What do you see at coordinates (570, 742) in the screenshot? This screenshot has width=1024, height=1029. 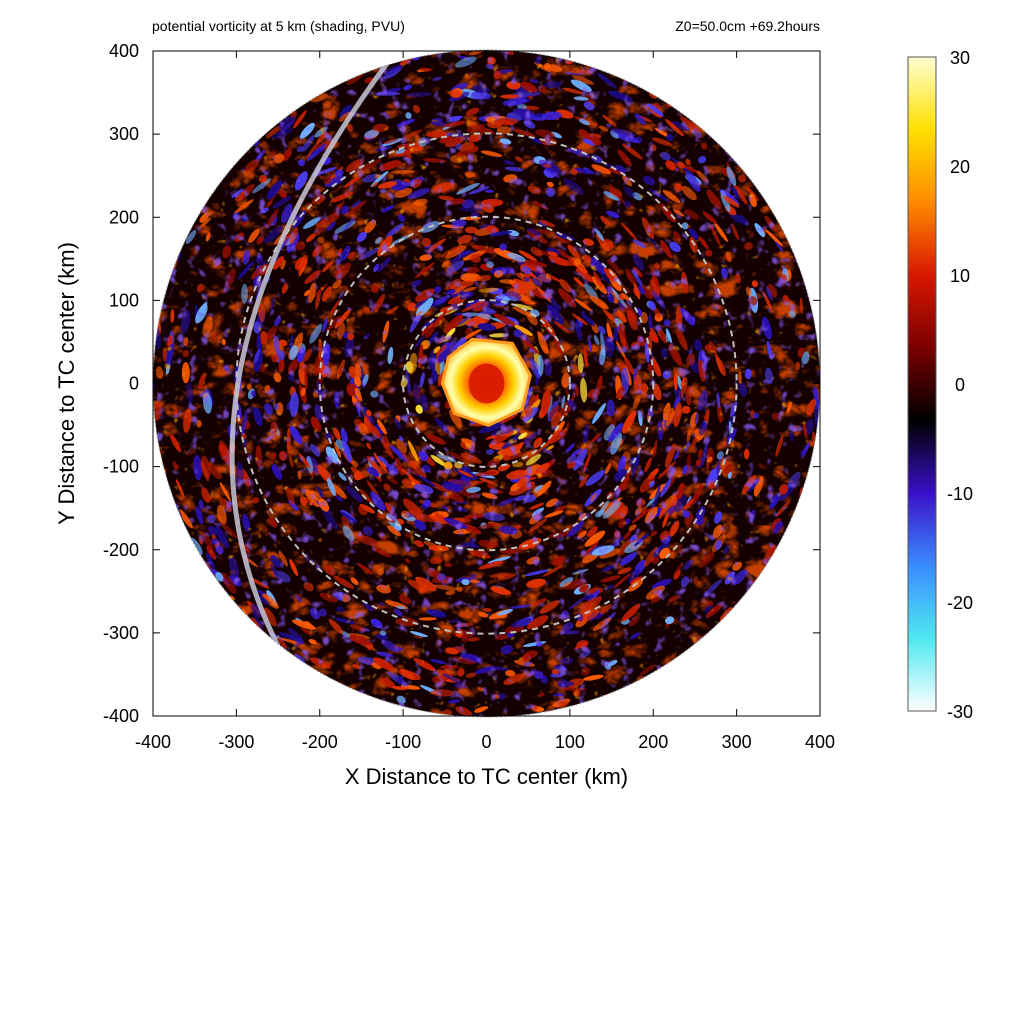 I see `x-tick-label: 100` at bounding box center [570, 742].